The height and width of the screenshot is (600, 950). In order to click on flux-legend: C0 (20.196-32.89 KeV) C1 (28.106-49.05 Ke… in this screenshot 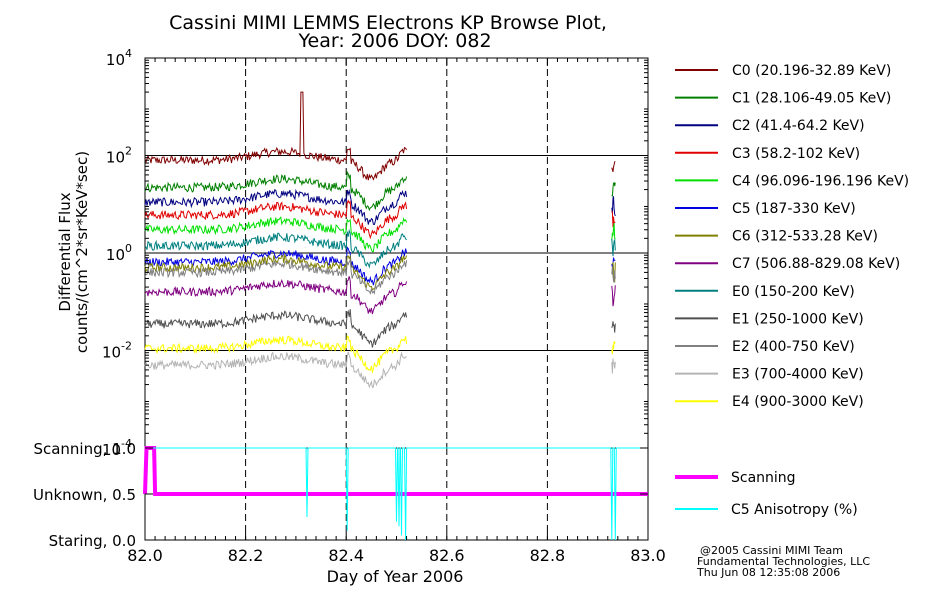, I will do `click(792, 236)`.